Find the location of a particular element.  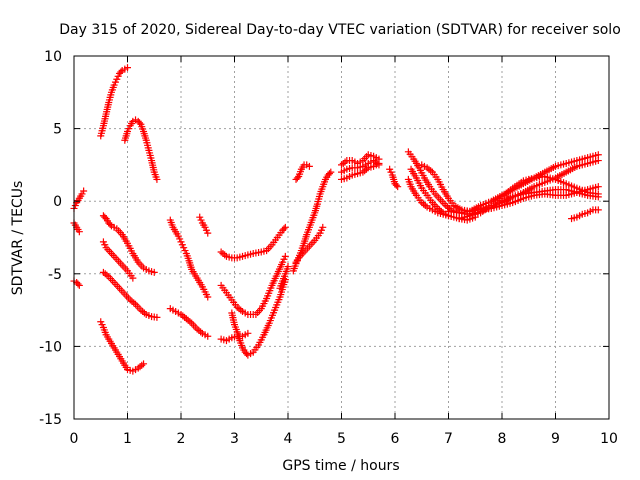

series-arc-k is located at coordinates (189, 322).